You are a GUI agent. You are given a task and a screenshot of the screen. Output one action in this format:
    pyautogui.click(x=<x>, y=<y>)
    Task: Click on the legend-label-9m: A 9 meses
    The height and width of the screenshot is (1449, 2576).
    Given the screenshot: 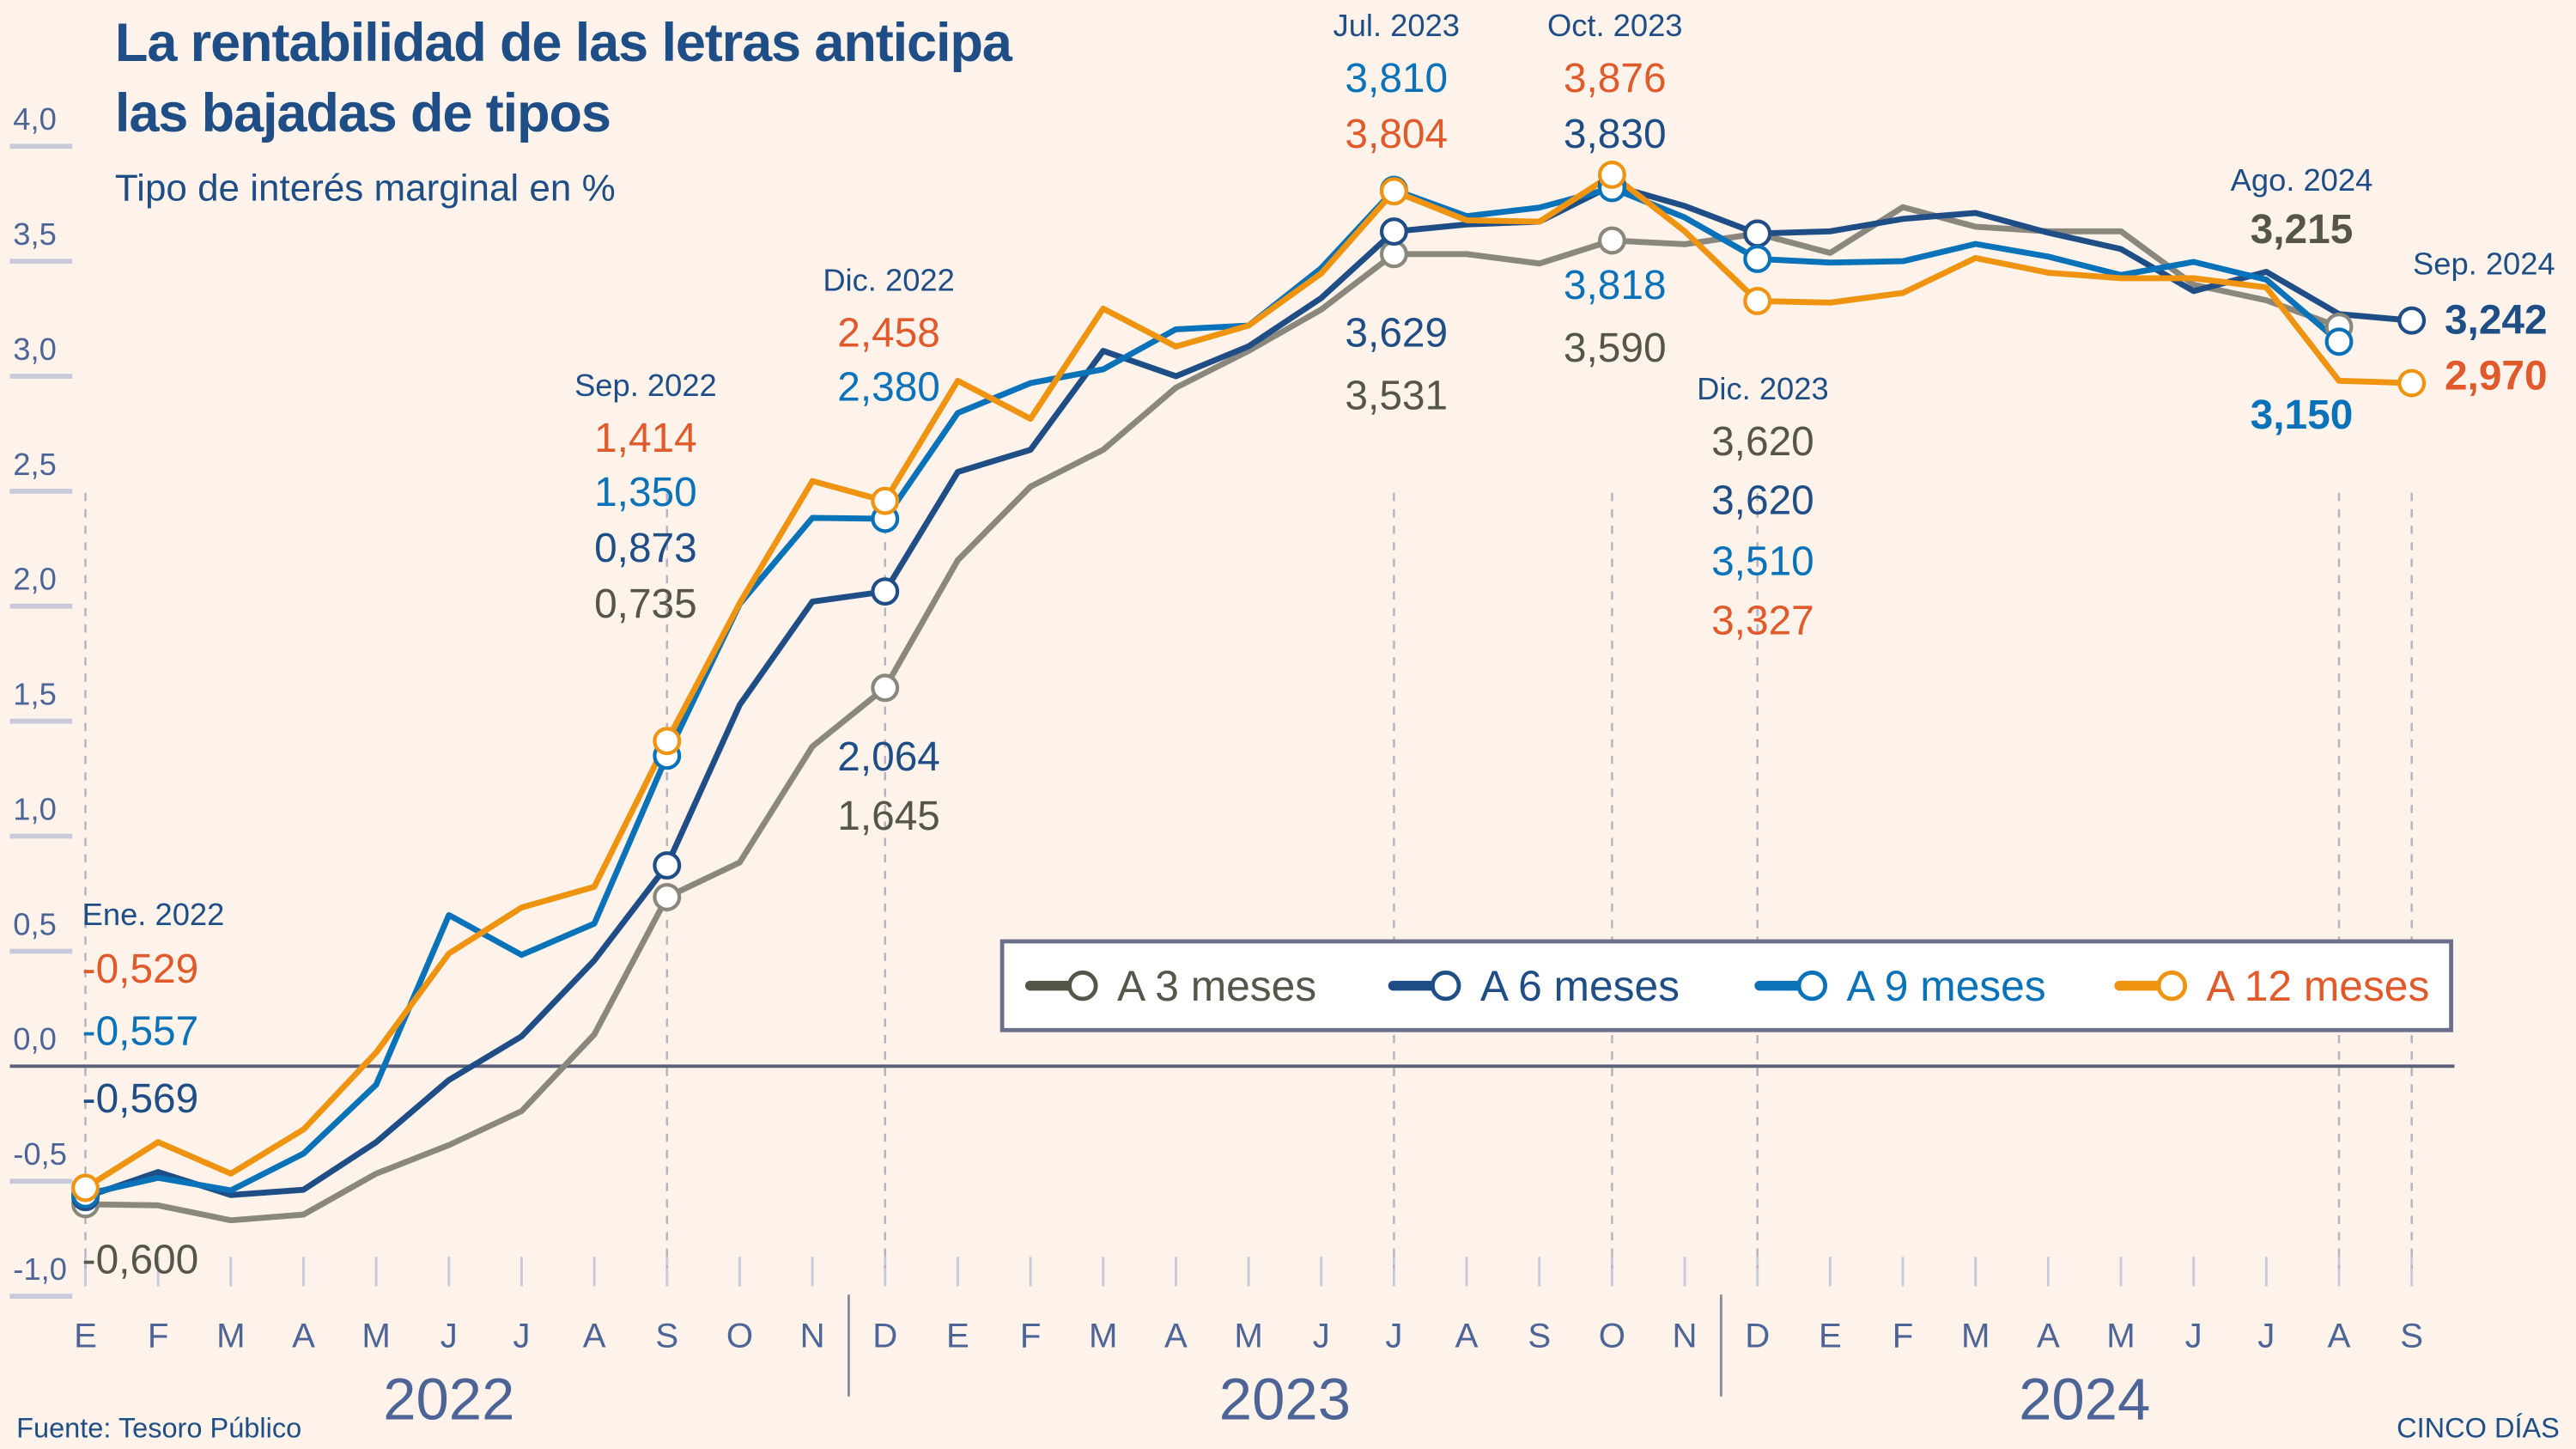 What is the action you would take?
    pyautogui.click(x=1946, y=986)
    